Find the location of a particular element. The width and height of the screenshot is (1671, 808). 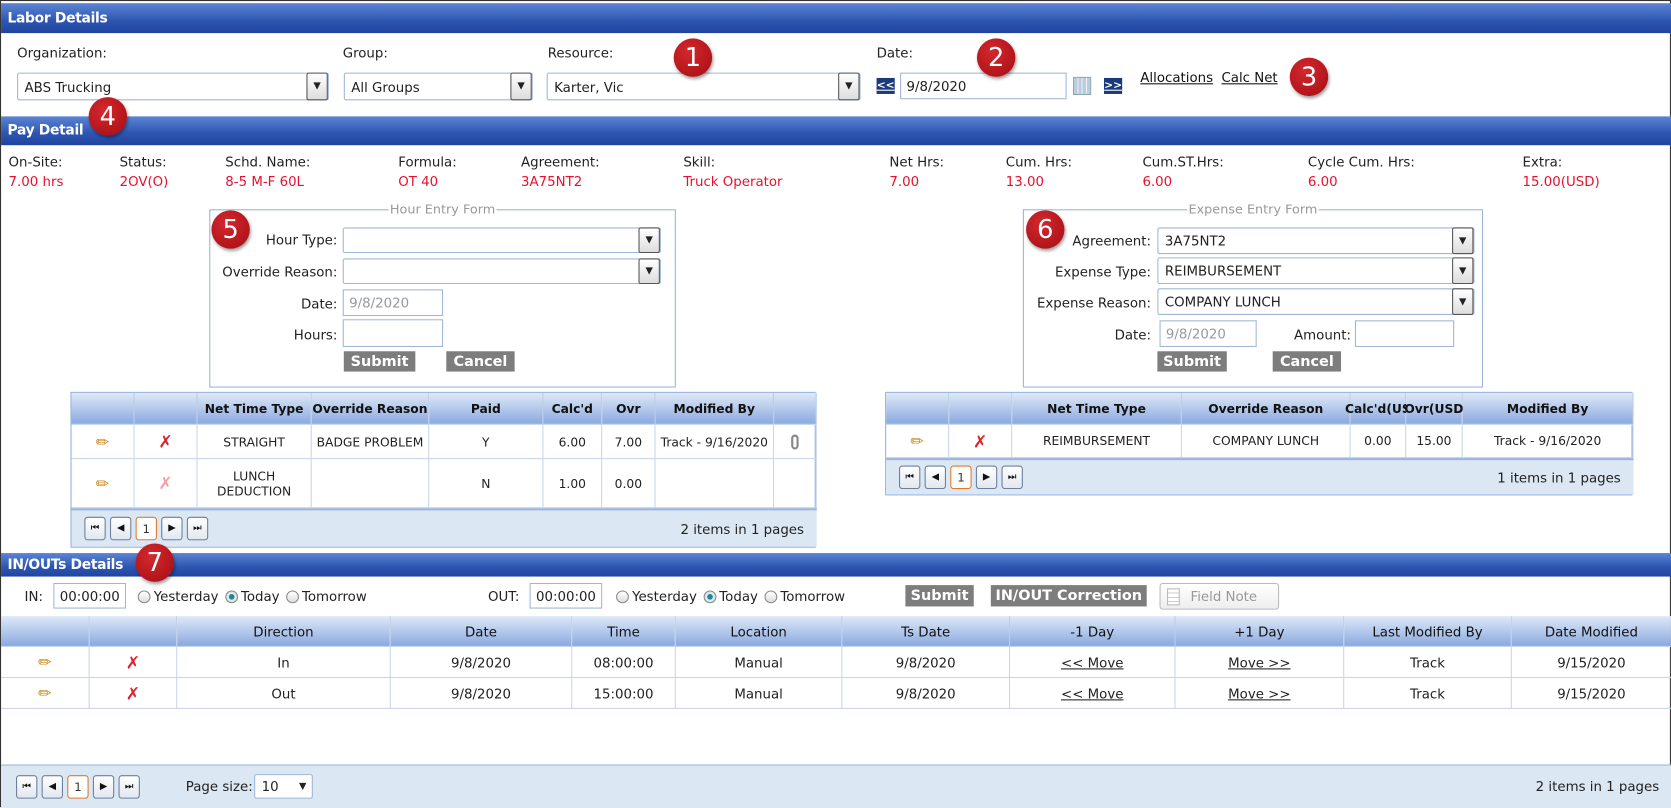

expense-submit-button: Submit is located at coordinates (1192, 361).